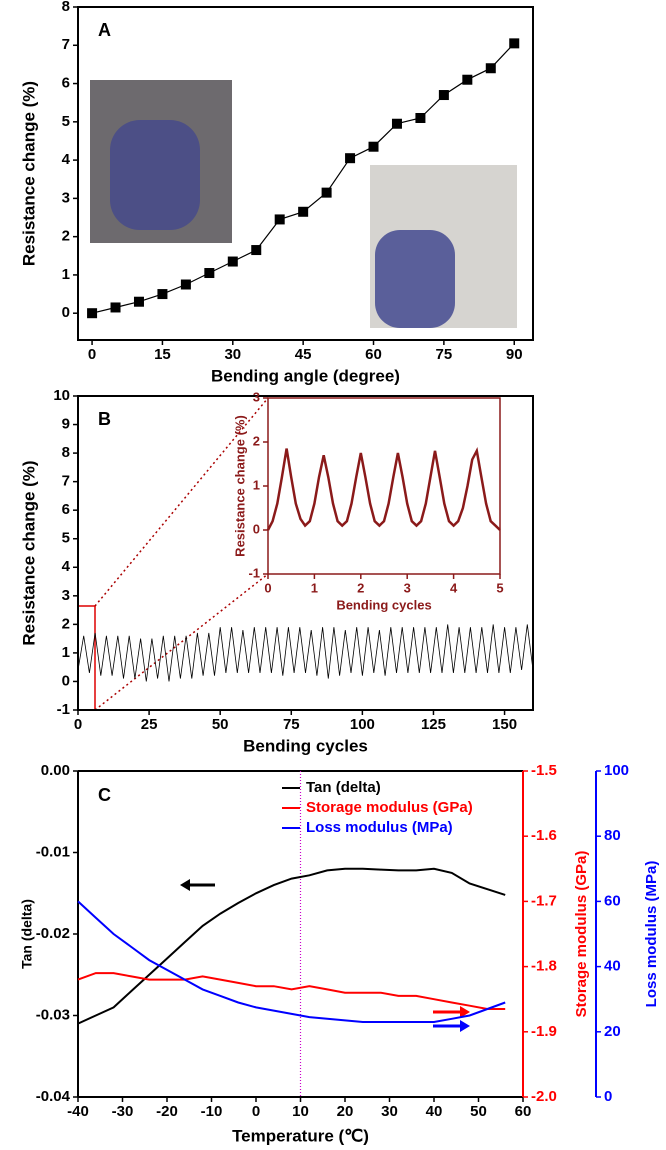  Describe the element at coordinates (612, 835) in the screenshot. I see `y-tick-label: 80` at that location.